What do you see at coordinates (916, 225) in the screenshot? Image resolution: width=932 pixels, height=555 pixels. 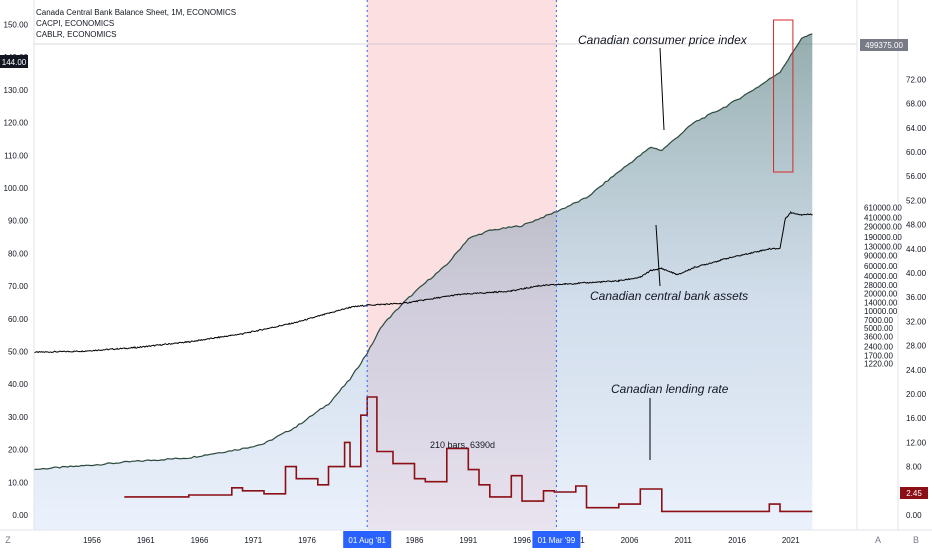 I see `right-tick-label: 48.00` at bounding box center [916, 225].